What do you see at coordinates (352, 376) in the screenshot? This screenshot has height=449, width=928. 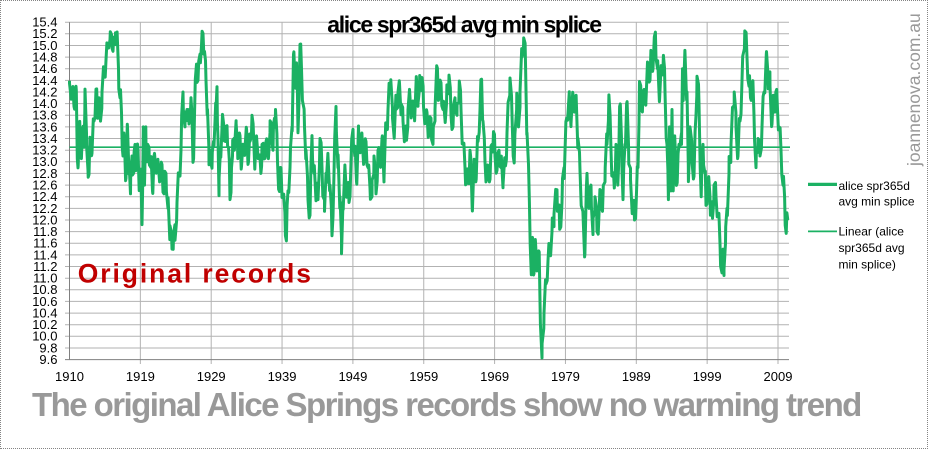 I see `svg-text: 1949` at bounding box center [352, 376].